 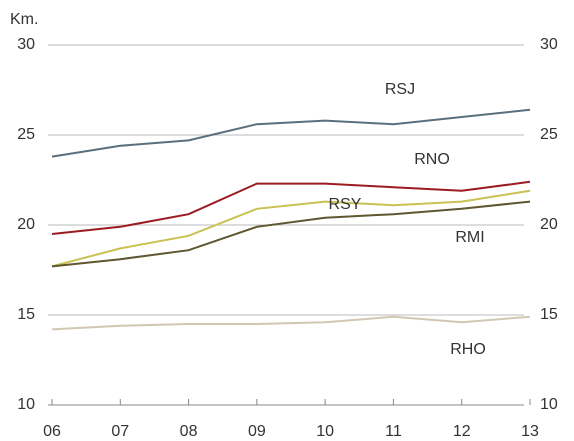 I want to click on y-tick-label: 30, so click(x=26, y=44).